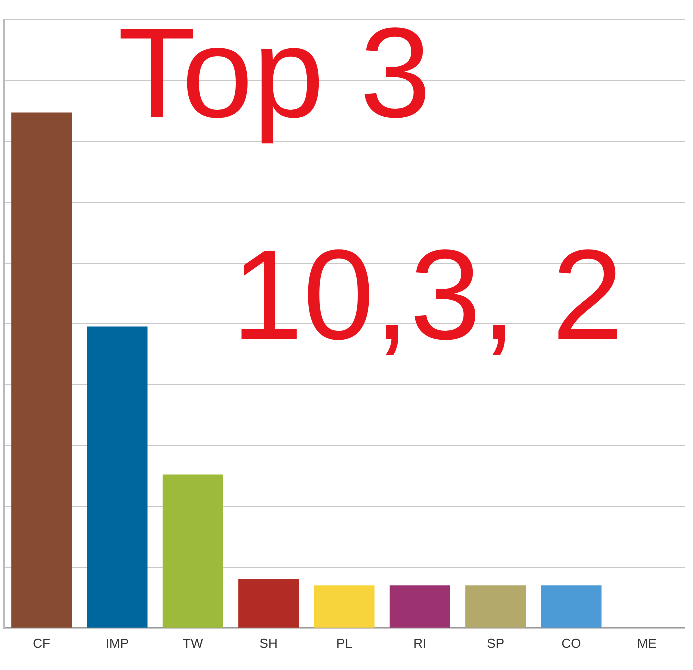 The width and height of the screenshot is (693, 670). What do you see at coordinates (572, 643) in the screenshot?
I see `x-tick-label: CO` at bounding box center [572, 643].